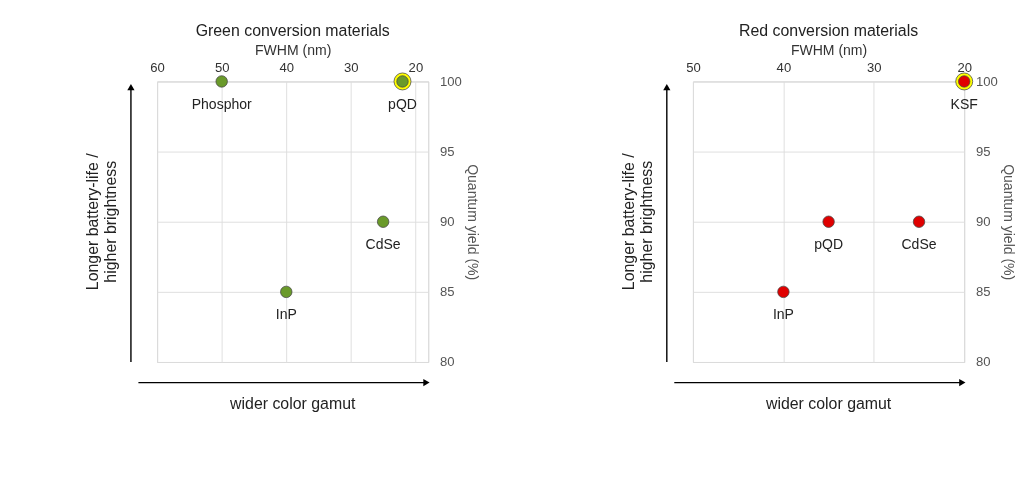  What do you see at coordinates (964, 103) in the screenshot?
I see `annotation: KSF` at bounding box center [964, 103].